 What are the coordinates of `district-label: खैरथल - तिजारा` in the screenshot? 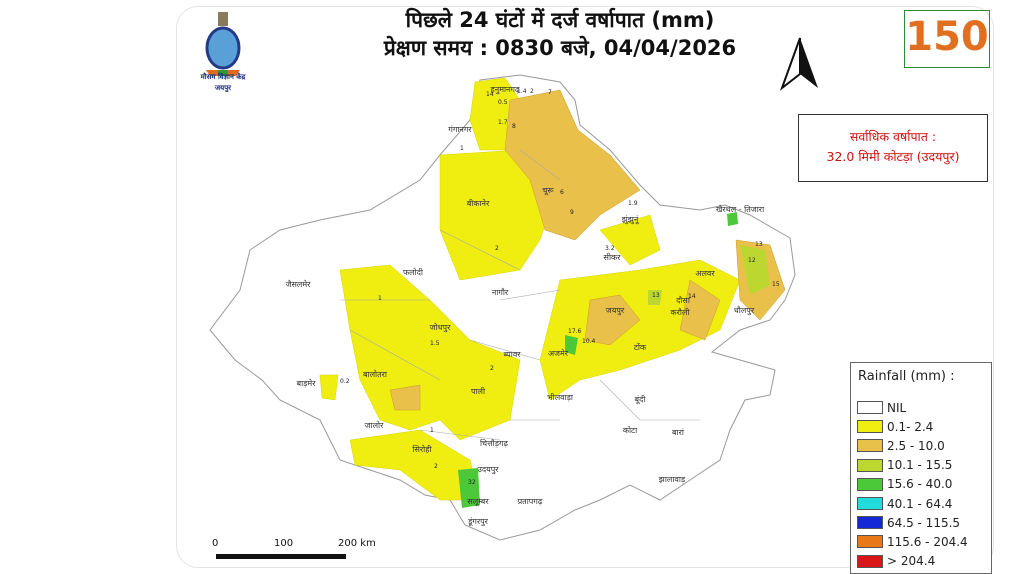 It's located at (740, 209).